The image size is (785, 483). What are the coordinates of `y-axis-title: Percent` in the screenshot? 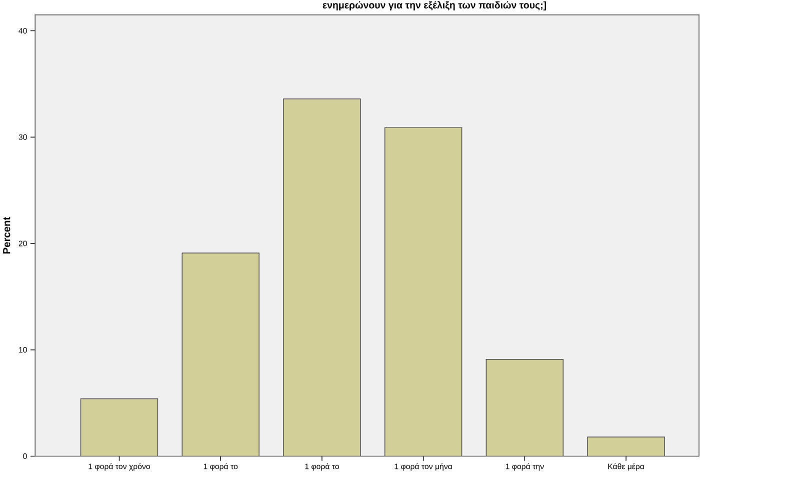 It's located at (6, 235).